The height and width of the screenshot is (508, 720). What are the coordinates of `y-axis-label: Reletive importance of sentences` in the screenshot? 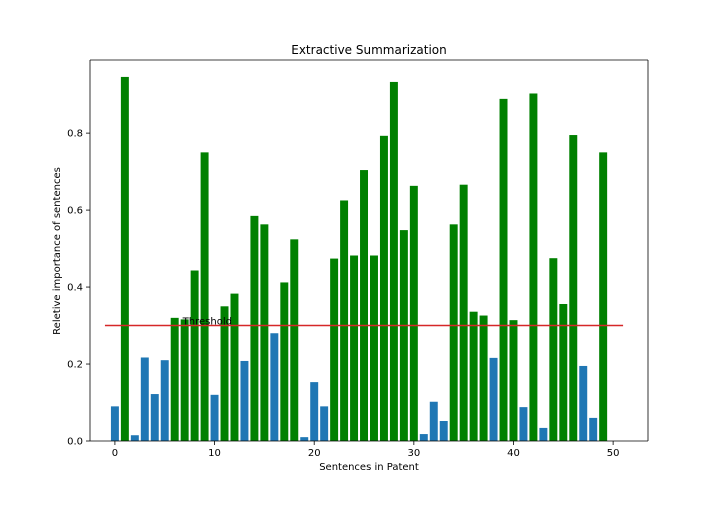 It's located at (57, 251).